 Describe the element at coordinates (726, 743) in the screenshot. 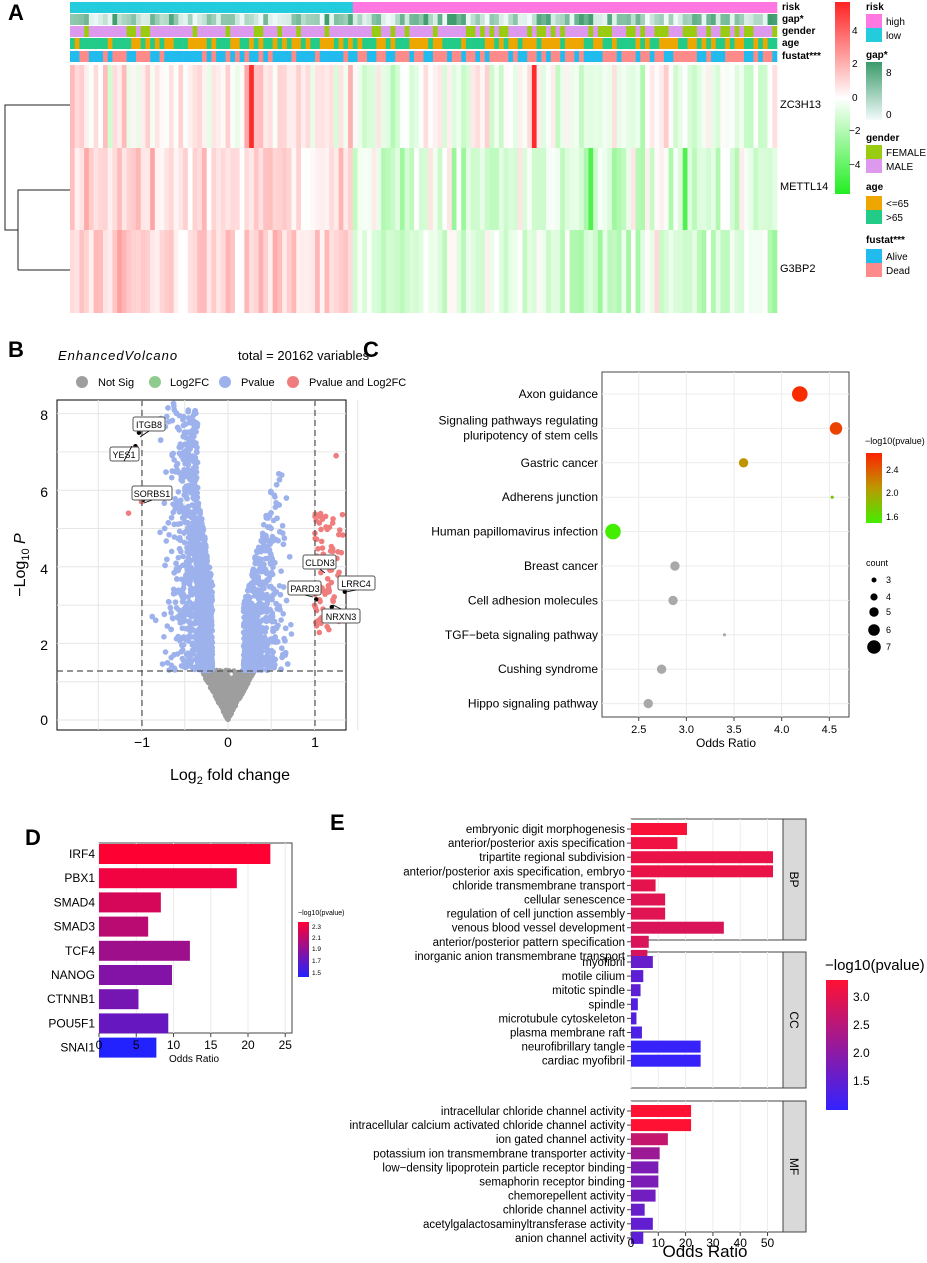

I see `dotplot-xlabel: Odds Ratio` at that location.